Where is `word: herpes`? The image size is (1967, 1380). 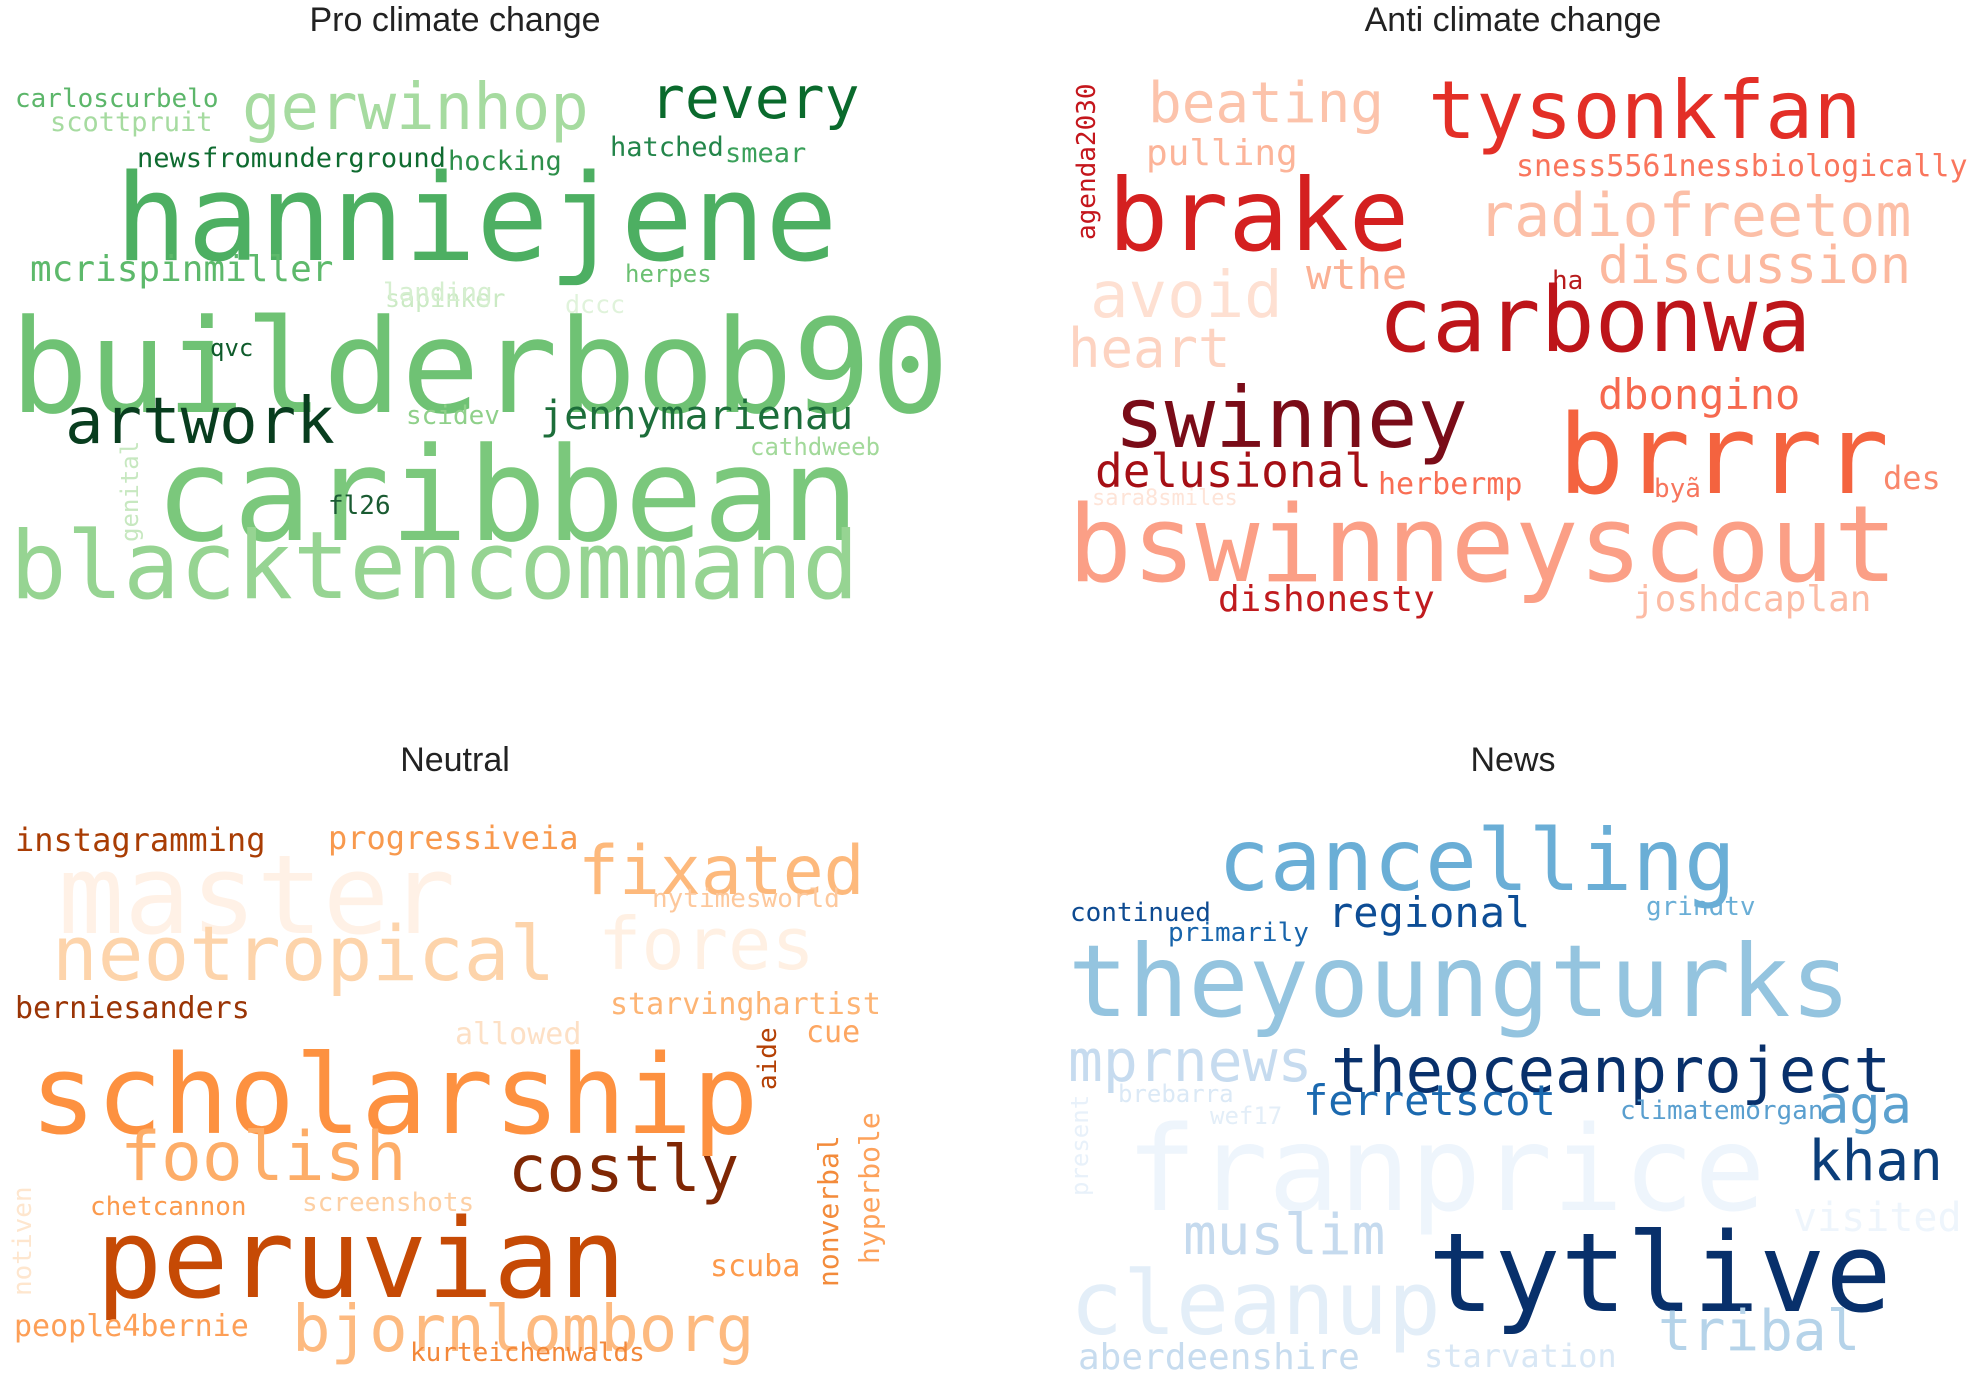 word: herpes is located at coordinates (668, 274).